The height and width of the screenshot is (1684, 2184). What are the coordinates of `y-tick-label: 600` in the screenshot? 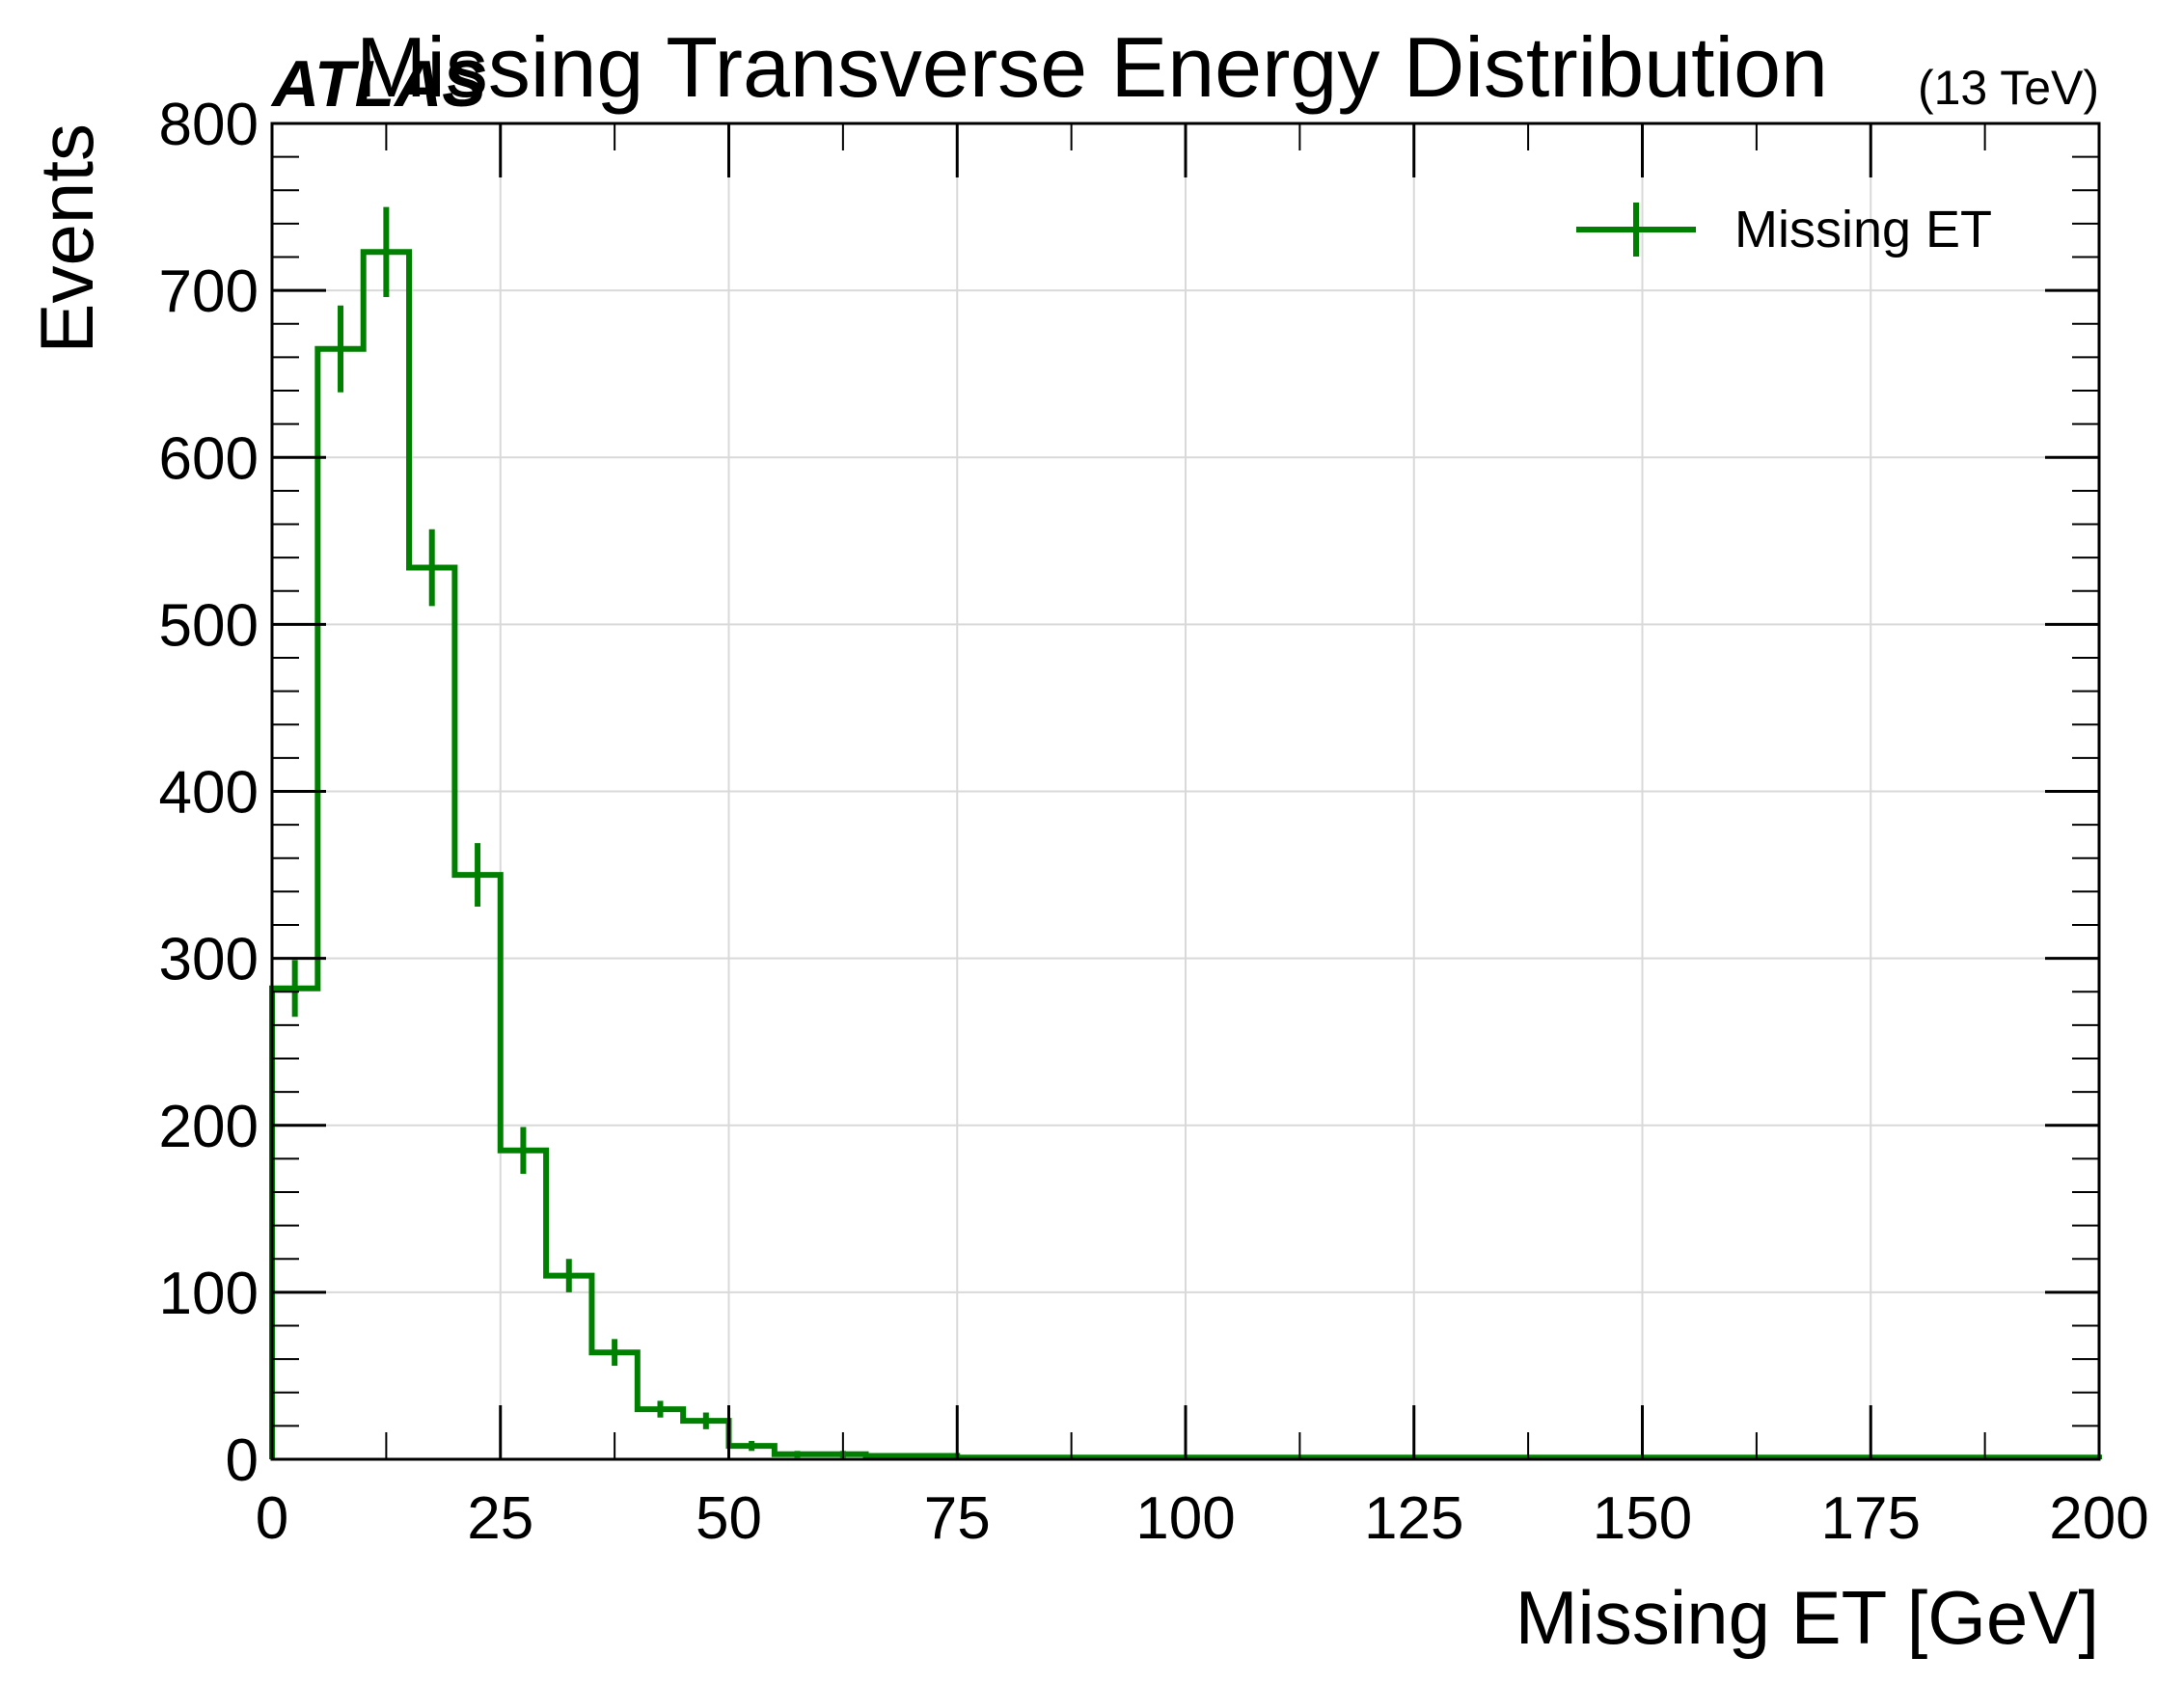 It's located at (209, 458).